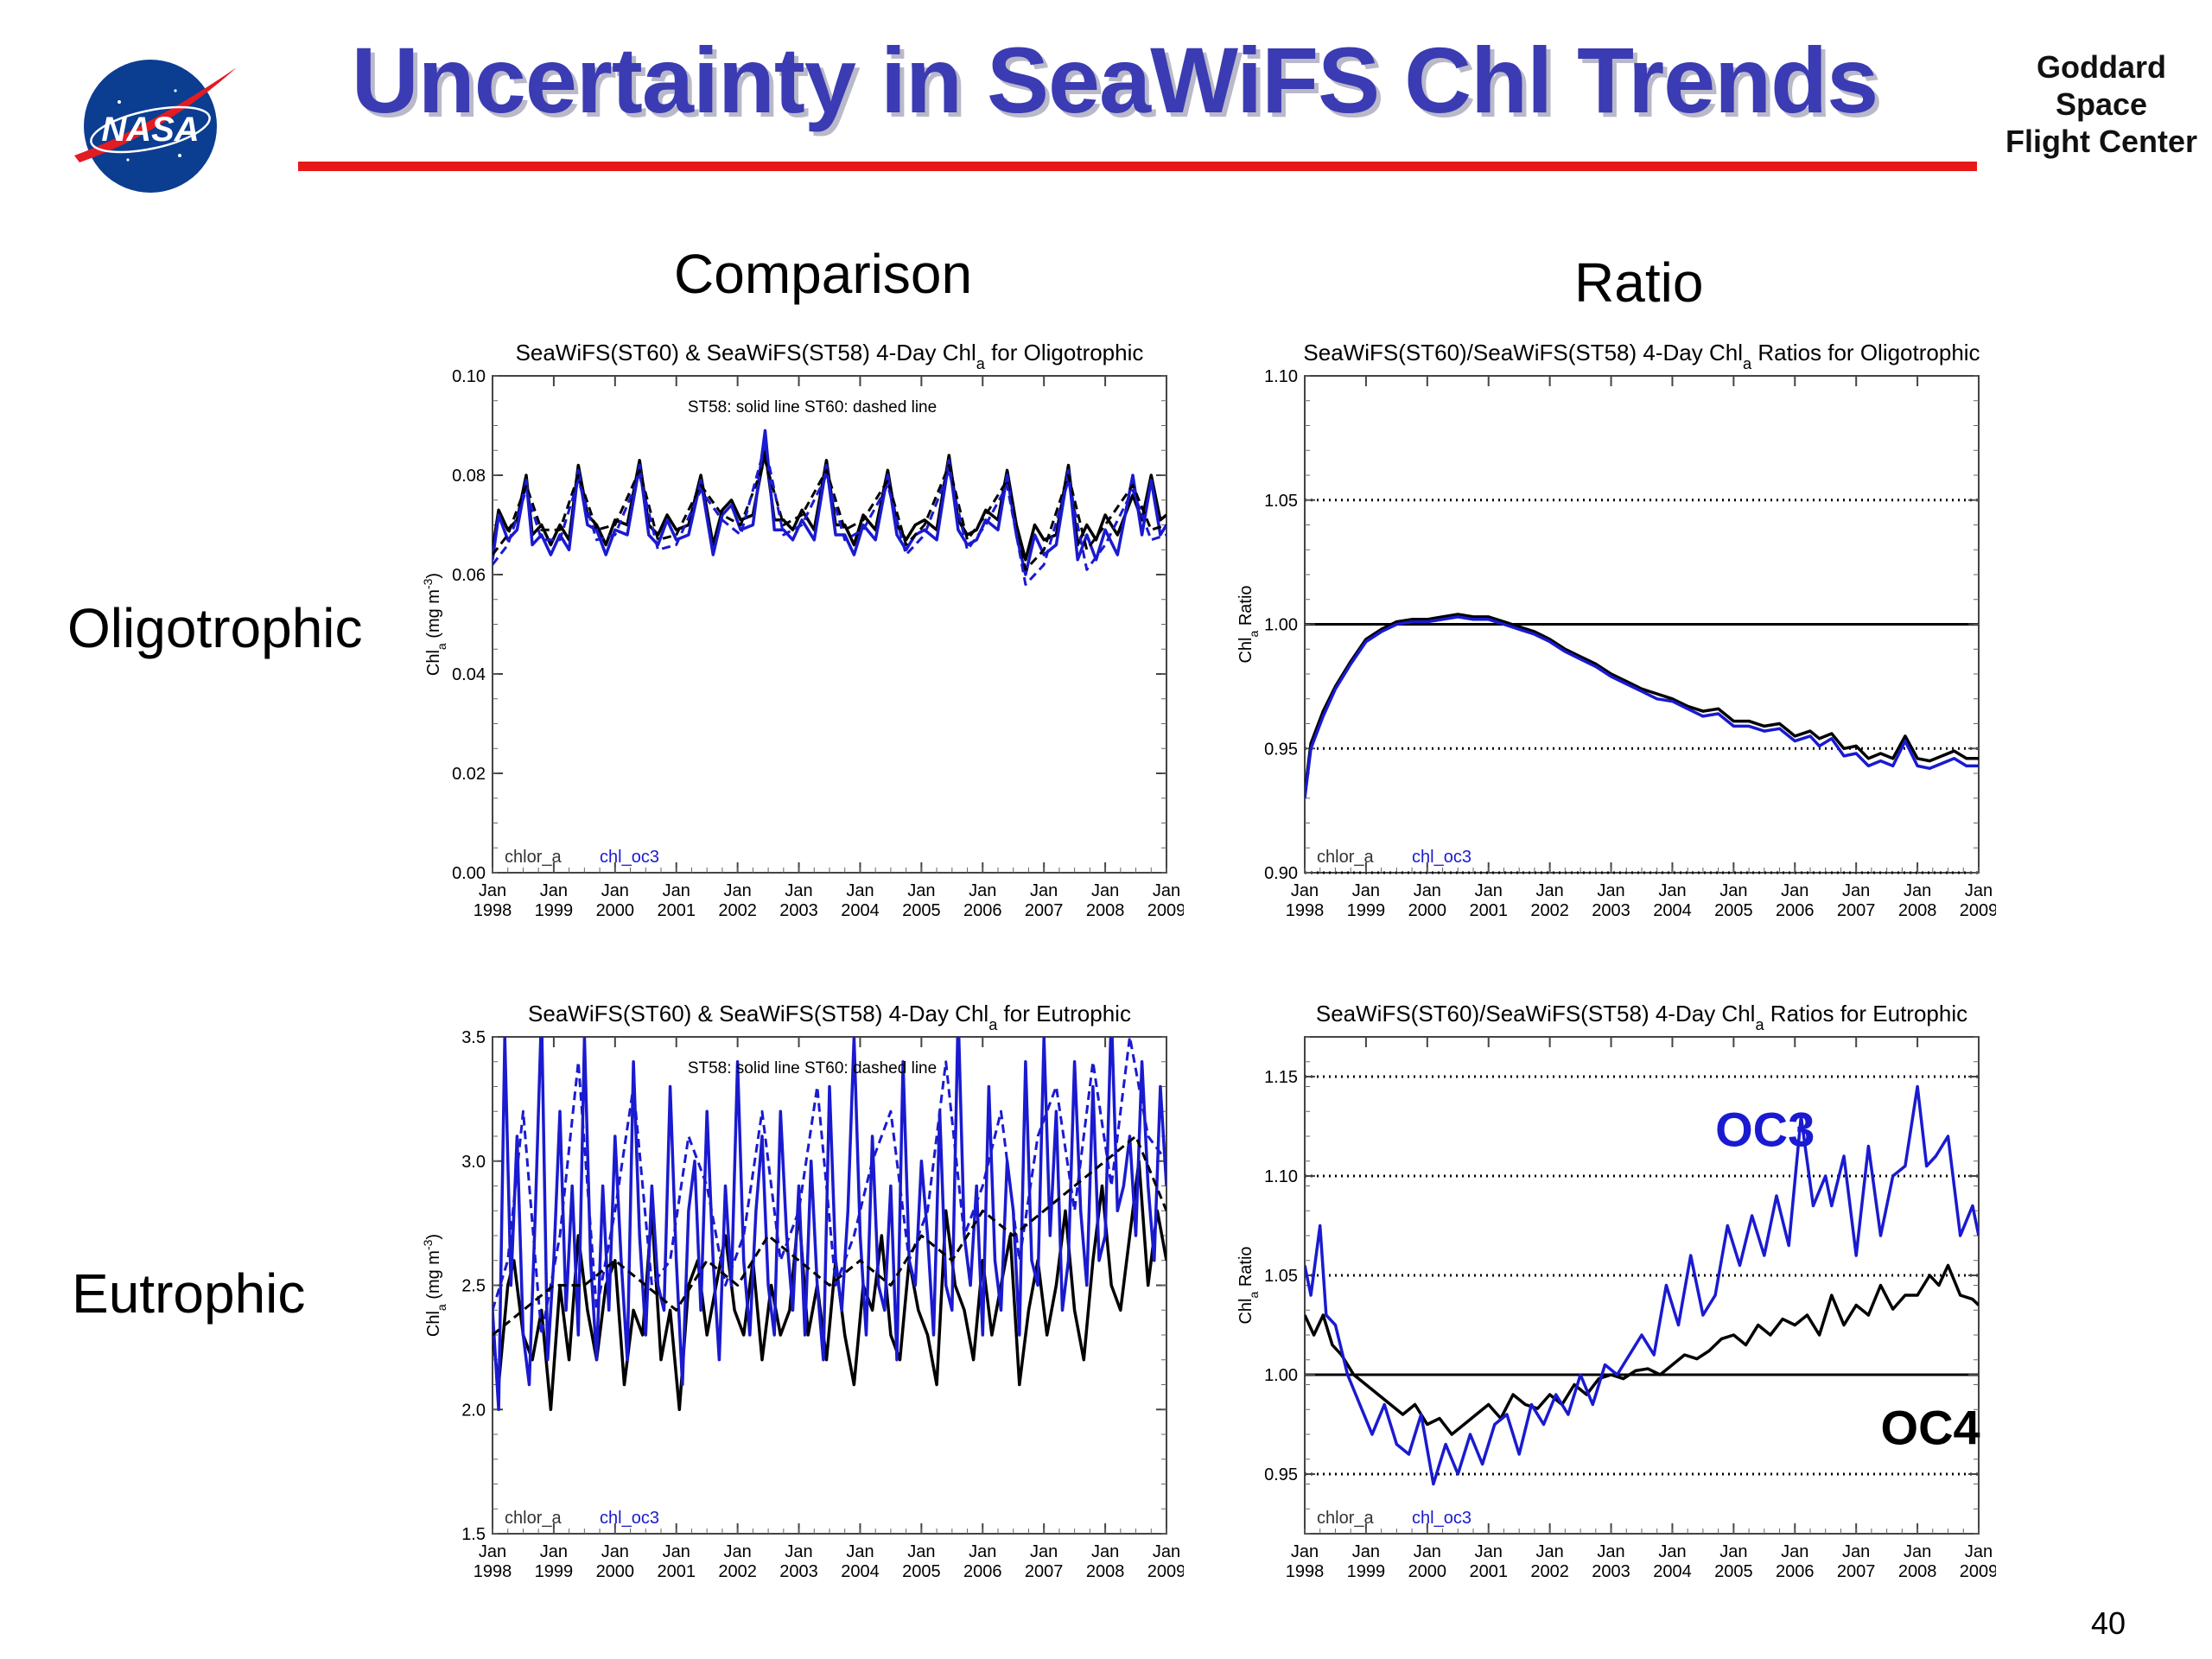 Image resolution: width=2212 pixels, height=1659 pixels. What do you see at coordinates (215, 628) in the screenshot?
I see `row-label-oligotrophic: Oligotrophic` at bounding box center [215, 628].